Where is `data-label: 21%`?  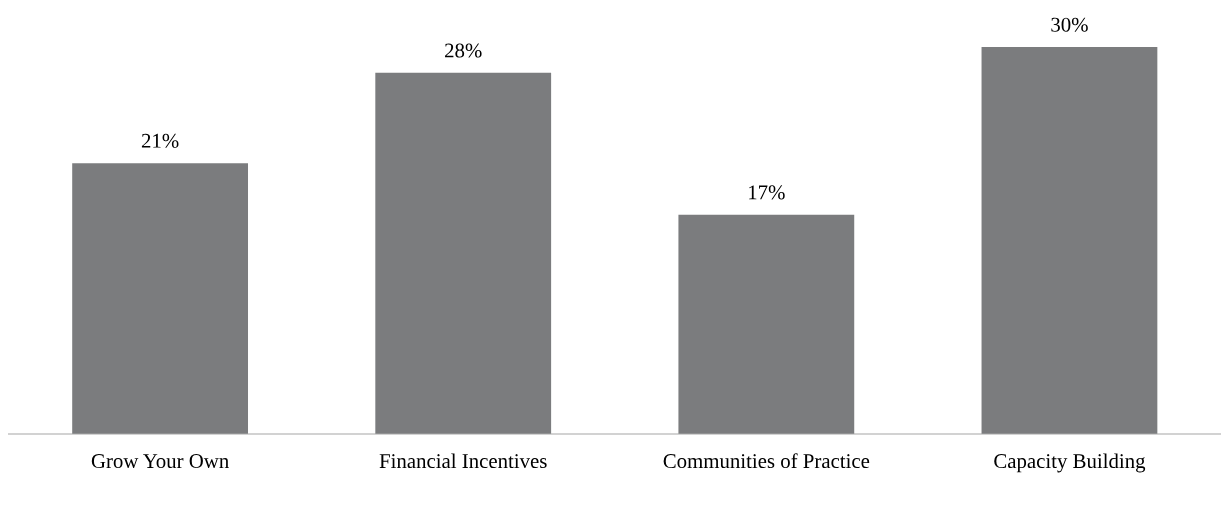
data-label: 21% is located at coordinates (160, 140).